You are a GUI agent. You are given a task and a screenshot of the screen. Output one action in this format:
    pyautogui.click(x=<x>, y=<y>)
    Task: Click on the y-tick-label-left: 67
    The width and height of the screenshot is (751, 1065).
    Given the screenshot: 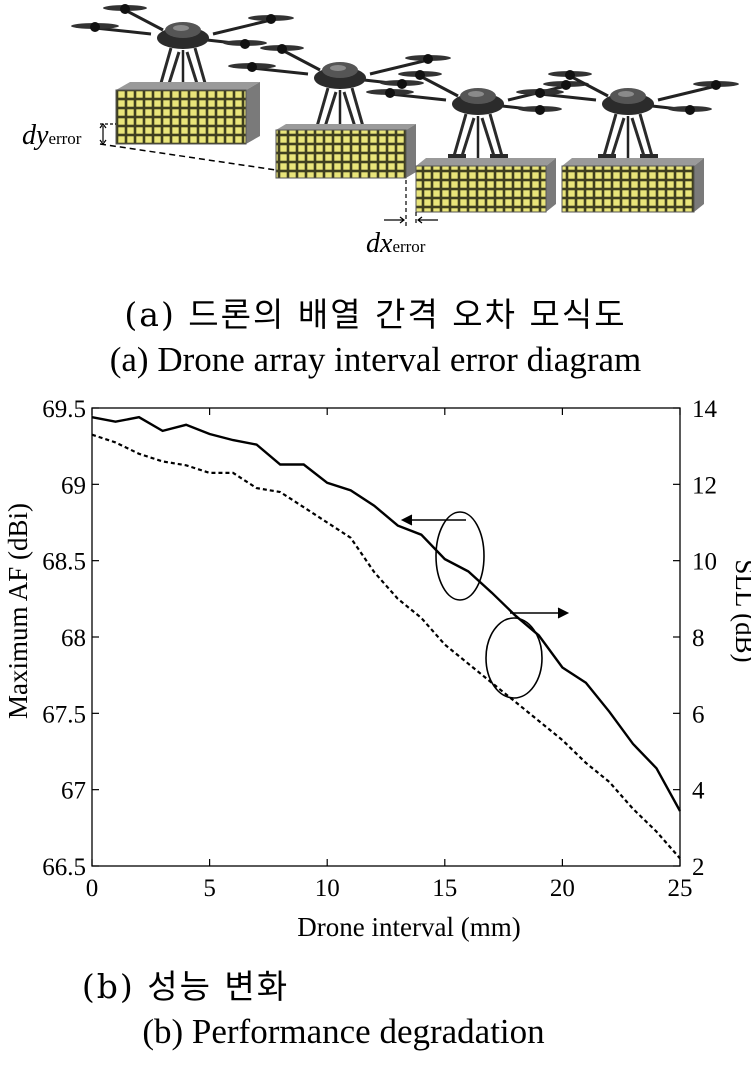 What is the action you would take?
    pyautogui.click(x=73, y=791)
    